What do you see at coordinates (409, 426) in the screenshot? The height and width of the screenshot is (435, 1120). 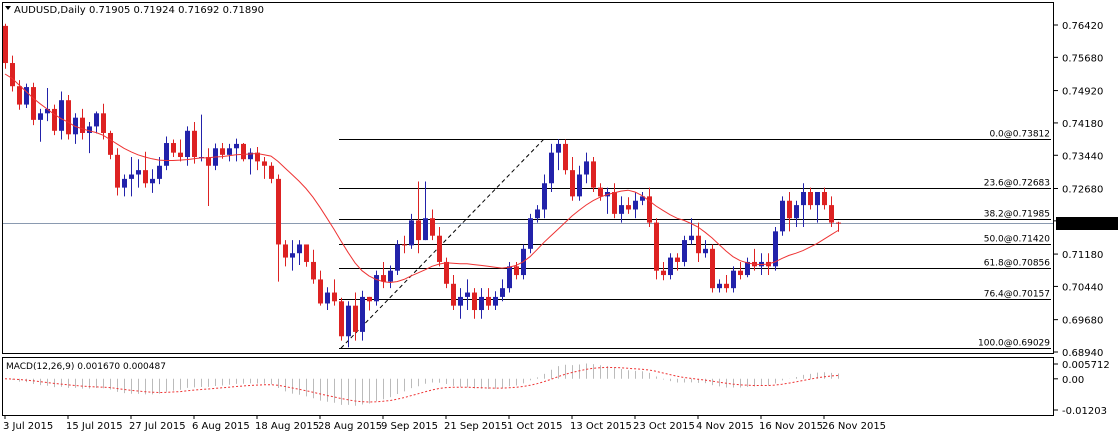 I see `date-tick-label: 9 Sep 2015` at bounding box center [409, 426].